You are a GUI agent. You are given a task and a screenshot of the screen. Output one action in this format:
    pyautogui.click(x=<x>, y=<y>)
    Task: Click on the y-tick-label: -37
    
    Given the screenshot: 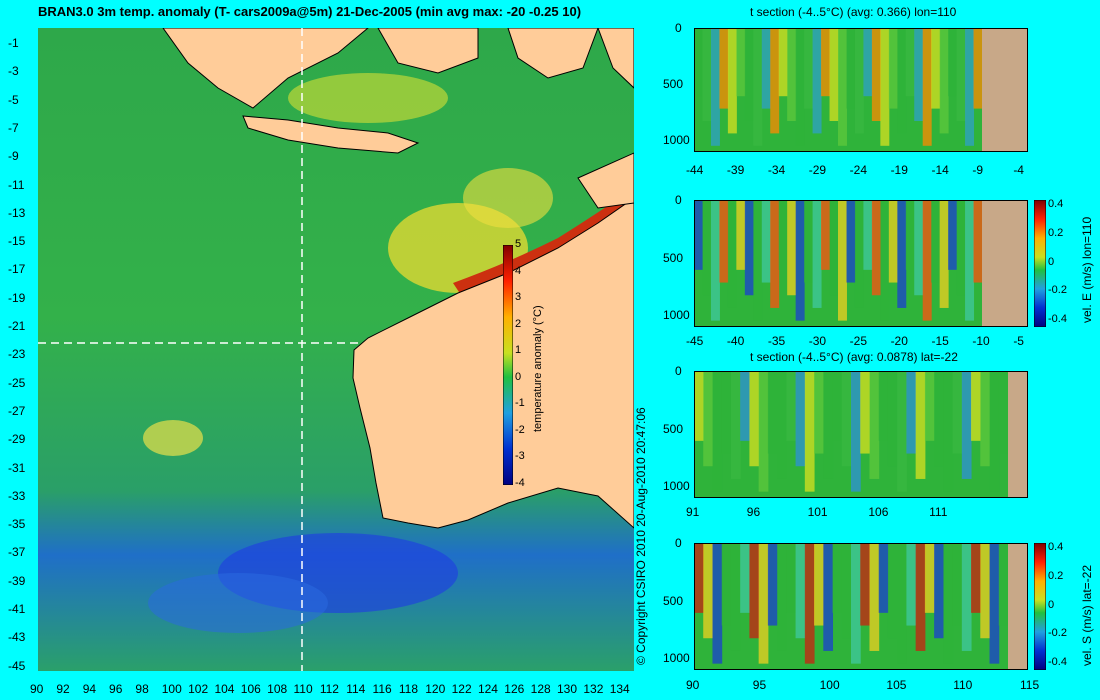 What is the action you would take?
    pyautogui.click(x=17, y=552)
    